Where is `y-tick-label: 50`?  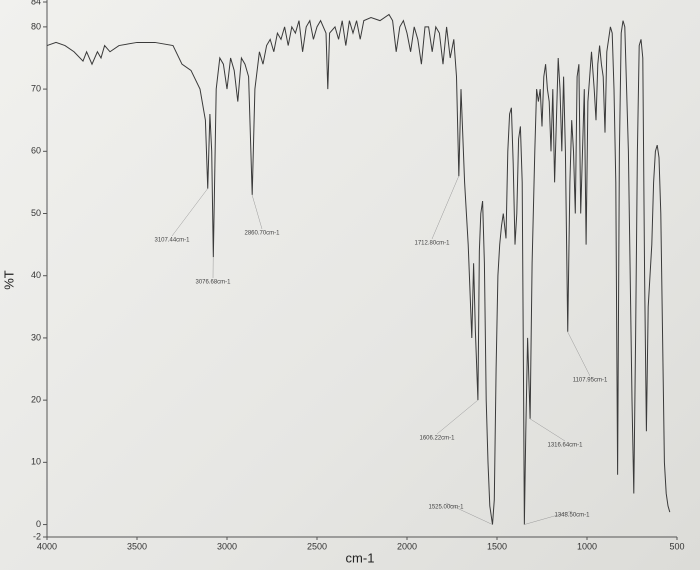 y-tick-label: 50 is located at coordinates (36, 213).